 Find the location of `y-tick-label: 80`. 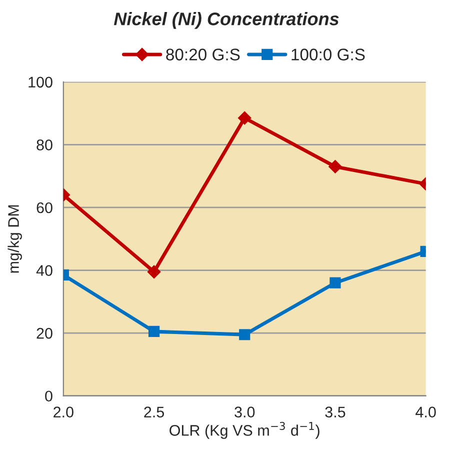

y-tick-label: 80 is located at coordinates (44, 145).